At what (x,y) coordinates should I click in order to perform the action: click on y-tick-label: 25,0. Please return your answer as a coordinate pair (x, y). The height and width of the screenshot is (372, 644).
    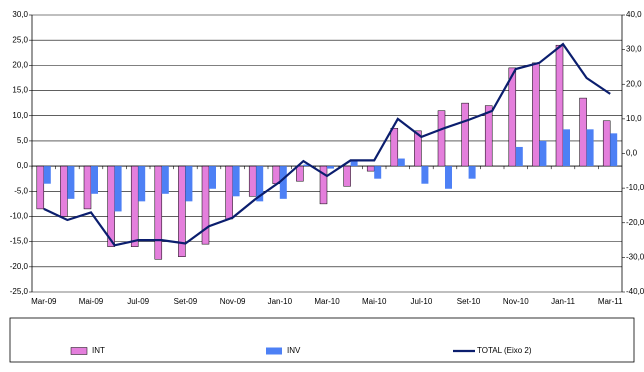
    Looking at the image, I should click on (20, 39).